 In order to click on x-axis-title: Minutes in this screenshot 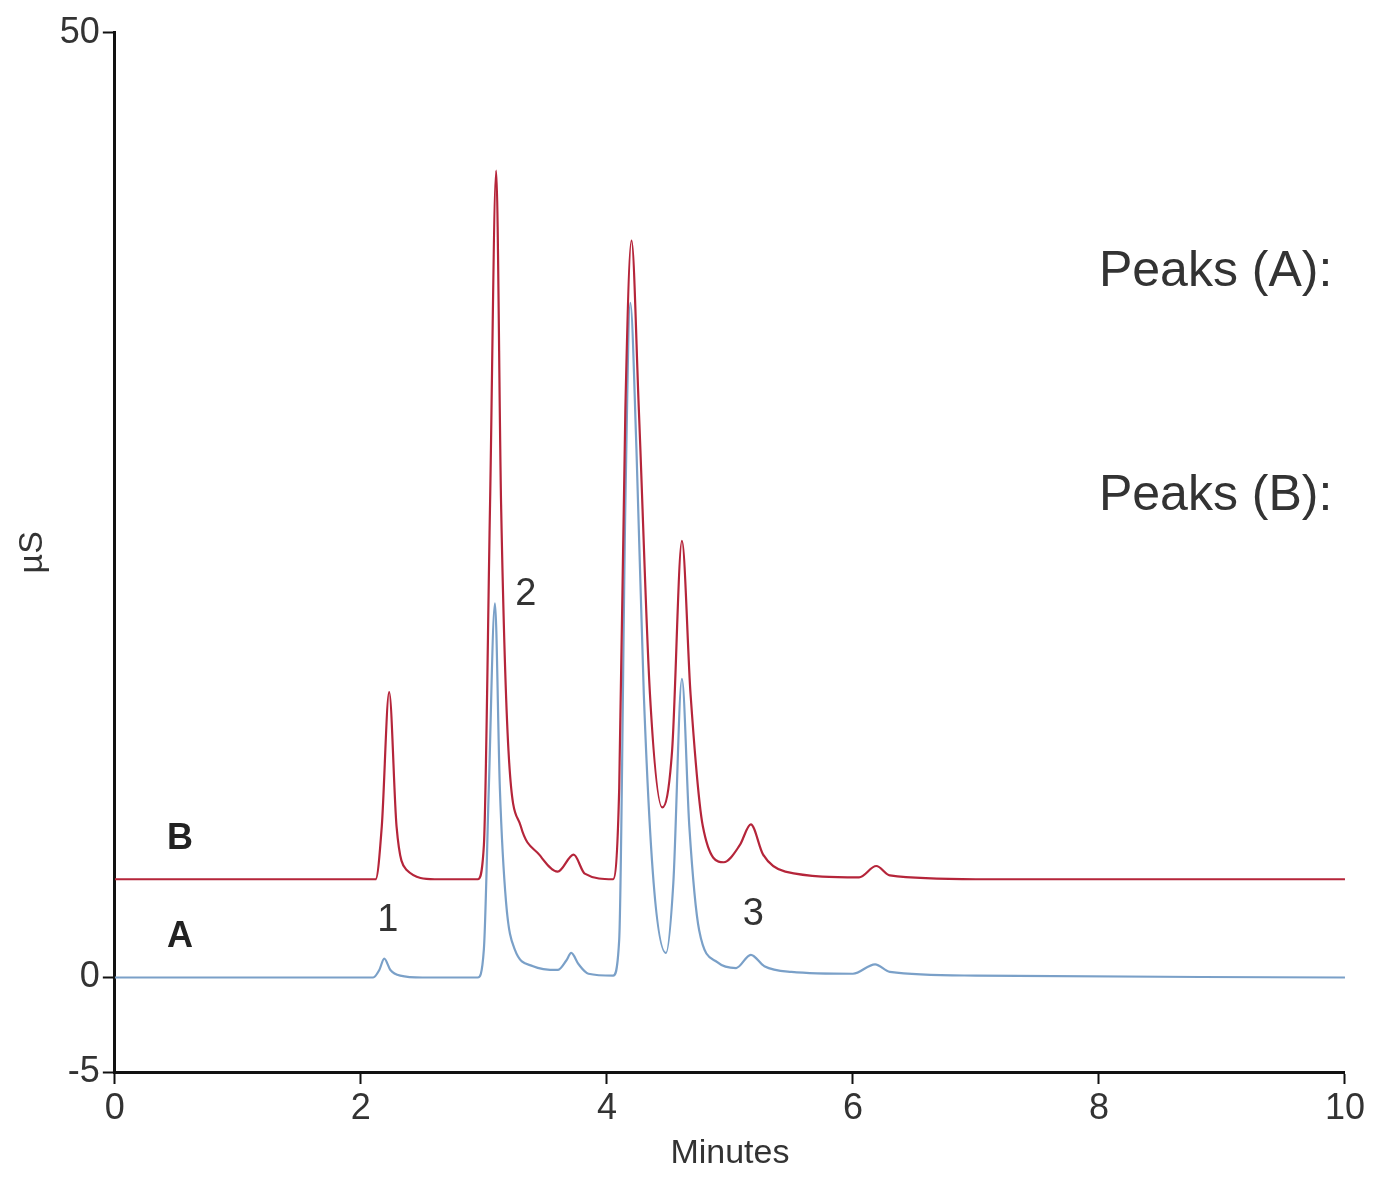, I will do `click(730, 1150)`.